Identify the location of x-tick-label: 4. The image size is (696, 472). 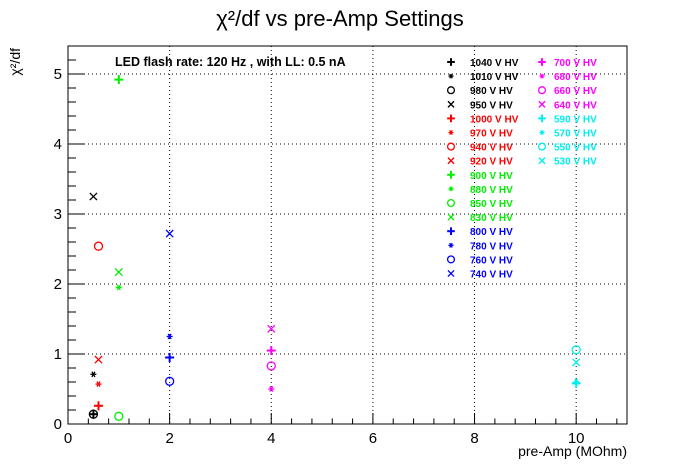
(271, 438).